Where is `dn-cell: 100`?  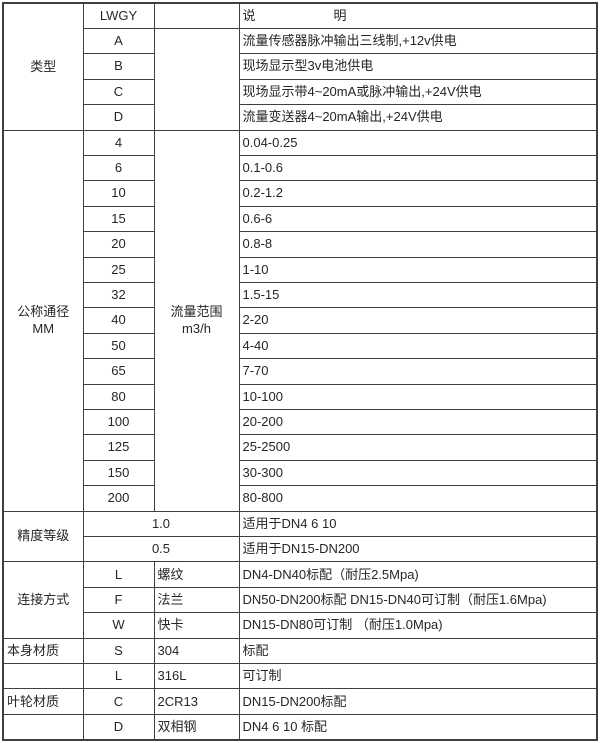 dn-cell: 100 is located at coordinates (118, 422).